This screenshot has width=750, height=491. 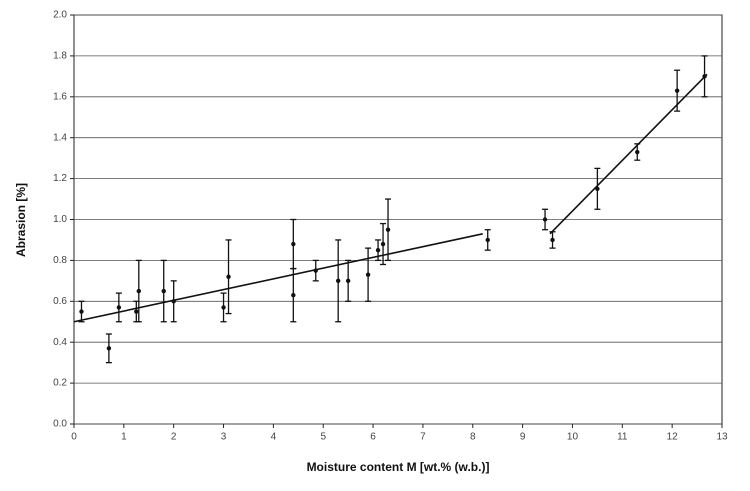 What do you see at coordinates (398, 467) in the screenshot?
I see `x-axis-title: Moisture content M [wt.% (w.b.)]` at bounding box center [398, 467].